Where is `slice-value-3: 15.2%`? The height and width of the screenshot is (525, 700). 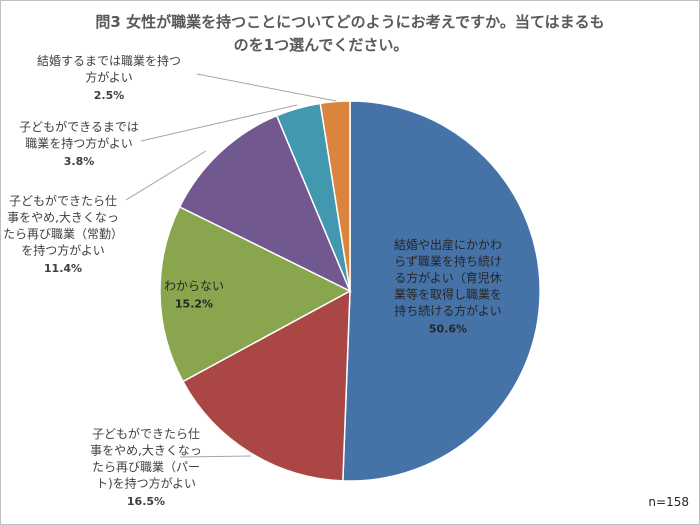
slice-value-3: 15.2% is located at coordinates (194, 304).